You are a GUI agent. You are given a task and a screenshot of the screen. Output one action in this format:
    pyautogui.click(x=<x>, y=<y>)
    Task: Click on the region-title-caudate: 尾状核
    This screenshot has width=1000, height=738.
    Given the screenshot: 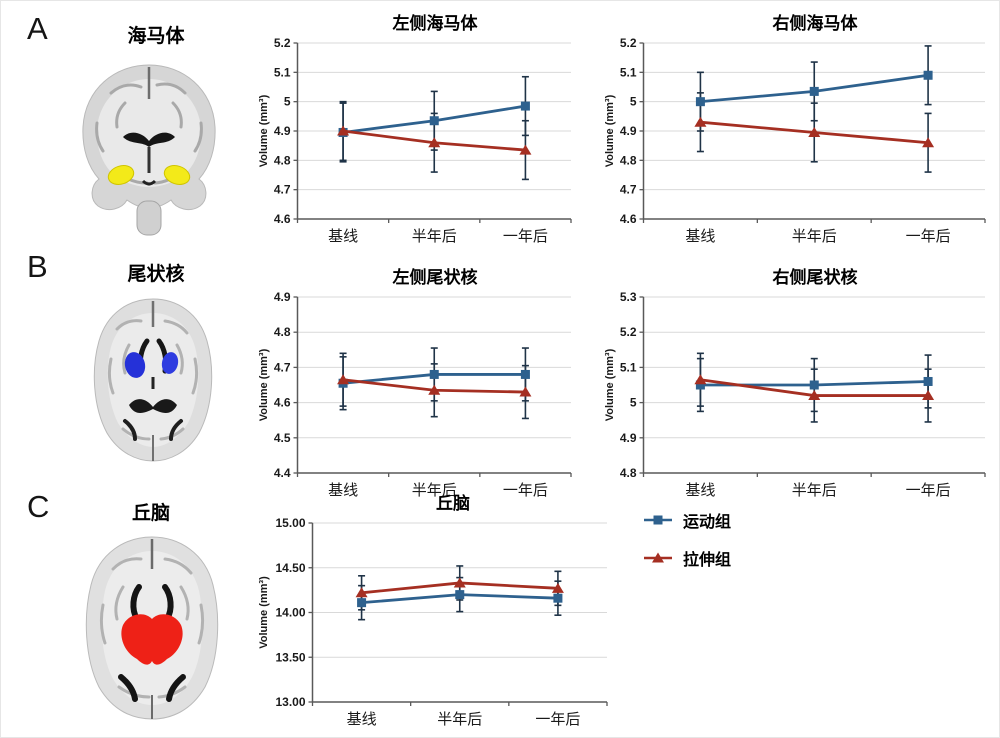 What is the action you would take?
    pyautogui.click(x=156, y=274)
    